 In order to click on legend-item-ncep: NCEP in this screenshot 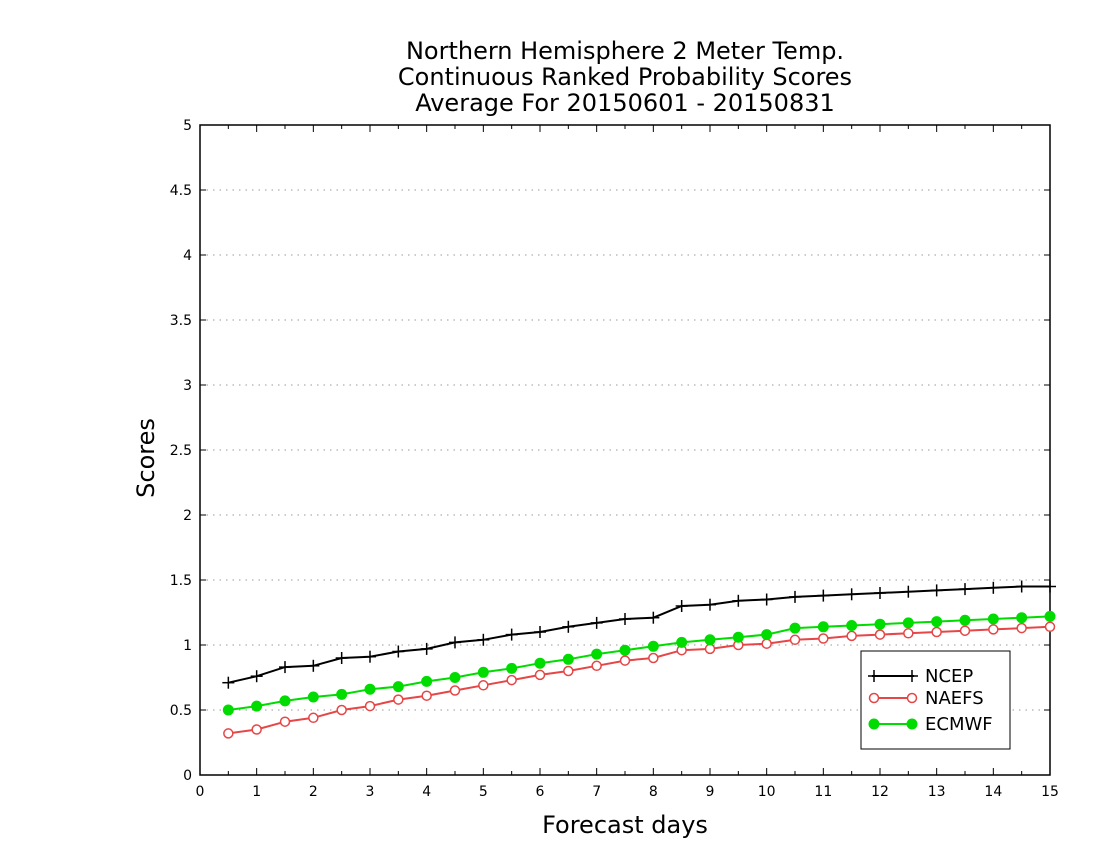, I will do `click(920, 676)`.